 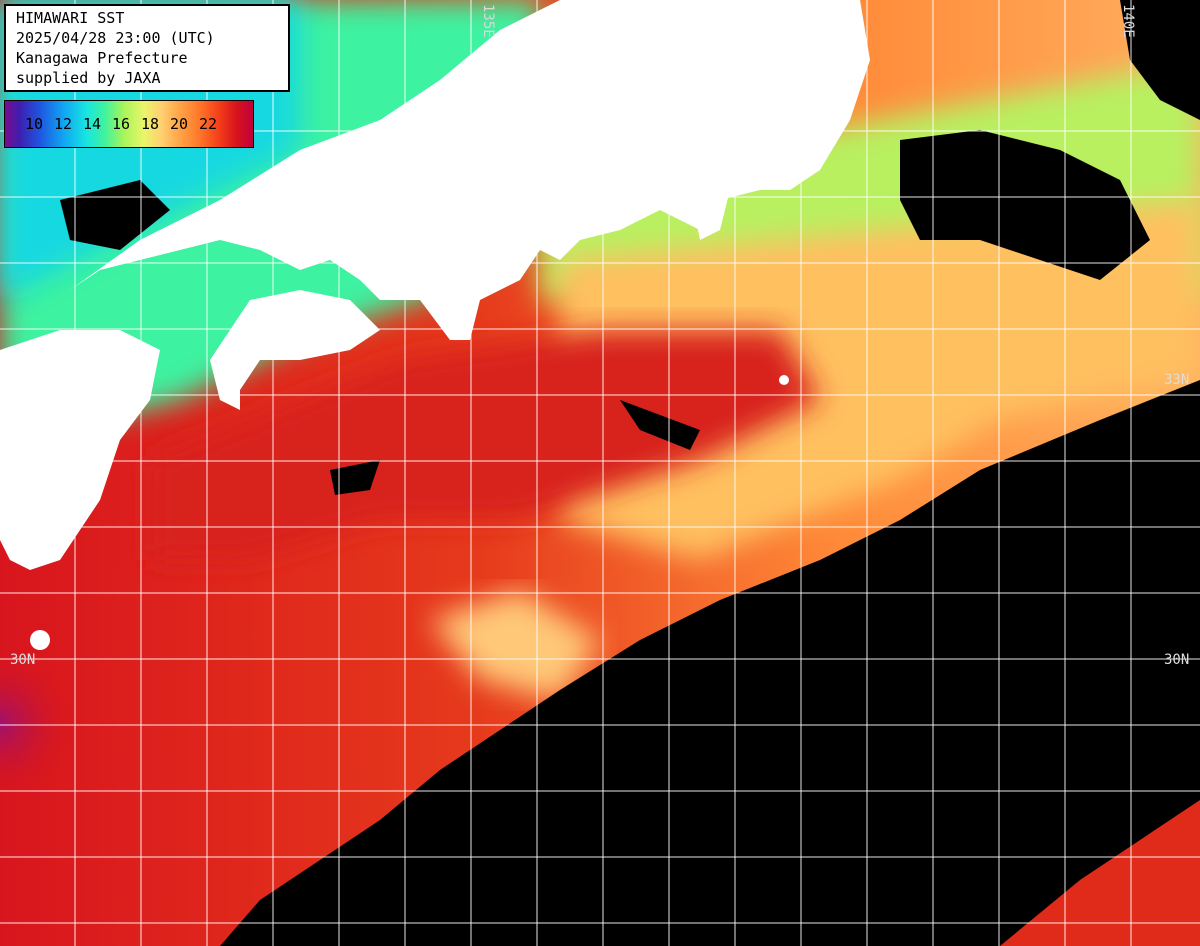 What do you see at coordinates (70, 18) in the screenshot?
I see `map-title: HIMAWARI SST` at bounding box center [70, 18].